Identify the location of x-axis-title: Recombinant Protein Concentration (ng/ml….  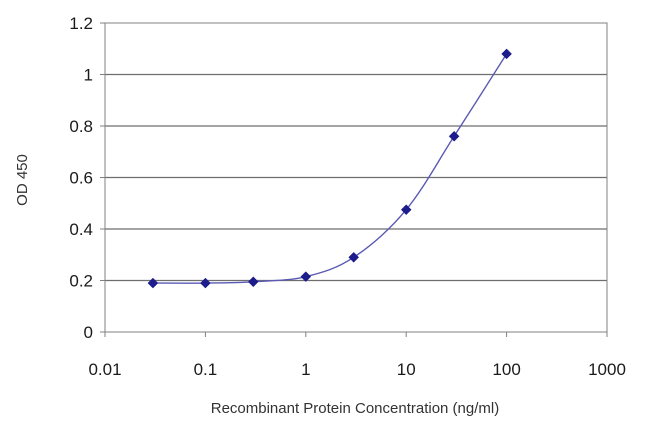
(355, 408).